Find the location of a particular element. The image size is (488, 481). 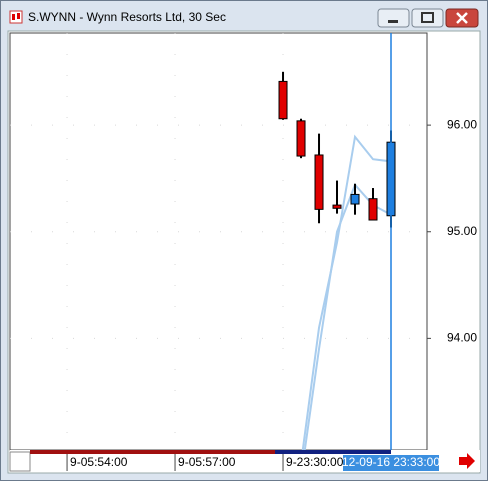

app-icon is located at coordinates (16, 17).